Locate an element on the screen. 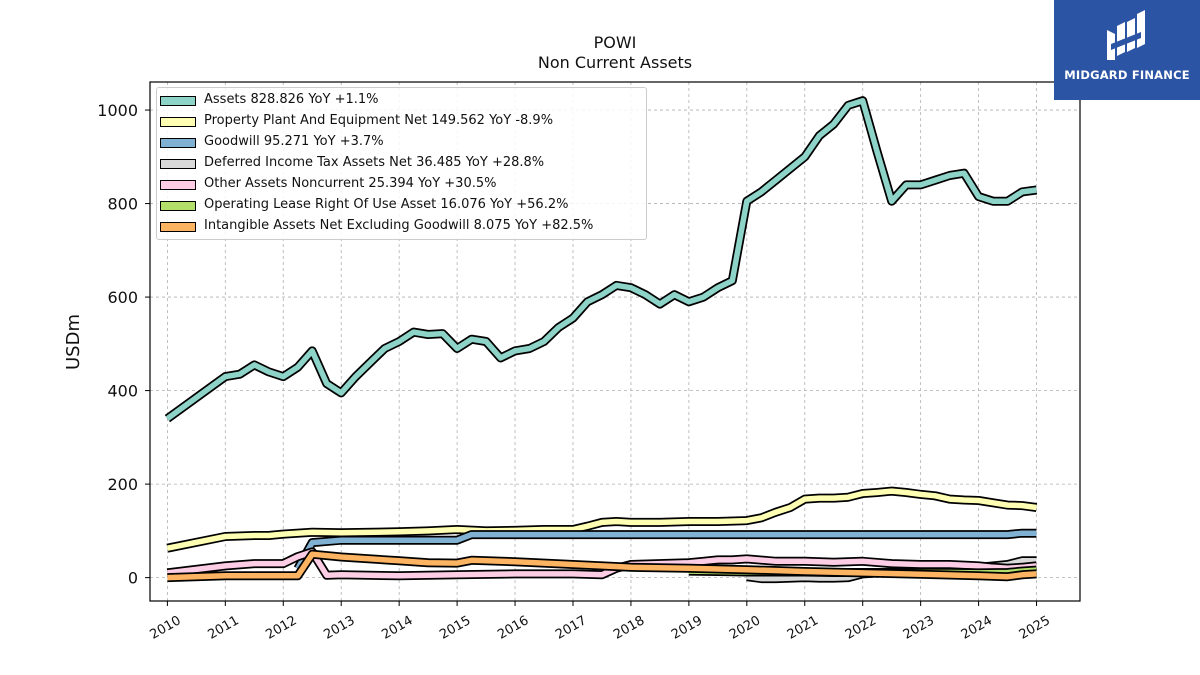 This screenshot has height=675, width=1200. midgard-logo-icon is located at coordinates (1126, 35).